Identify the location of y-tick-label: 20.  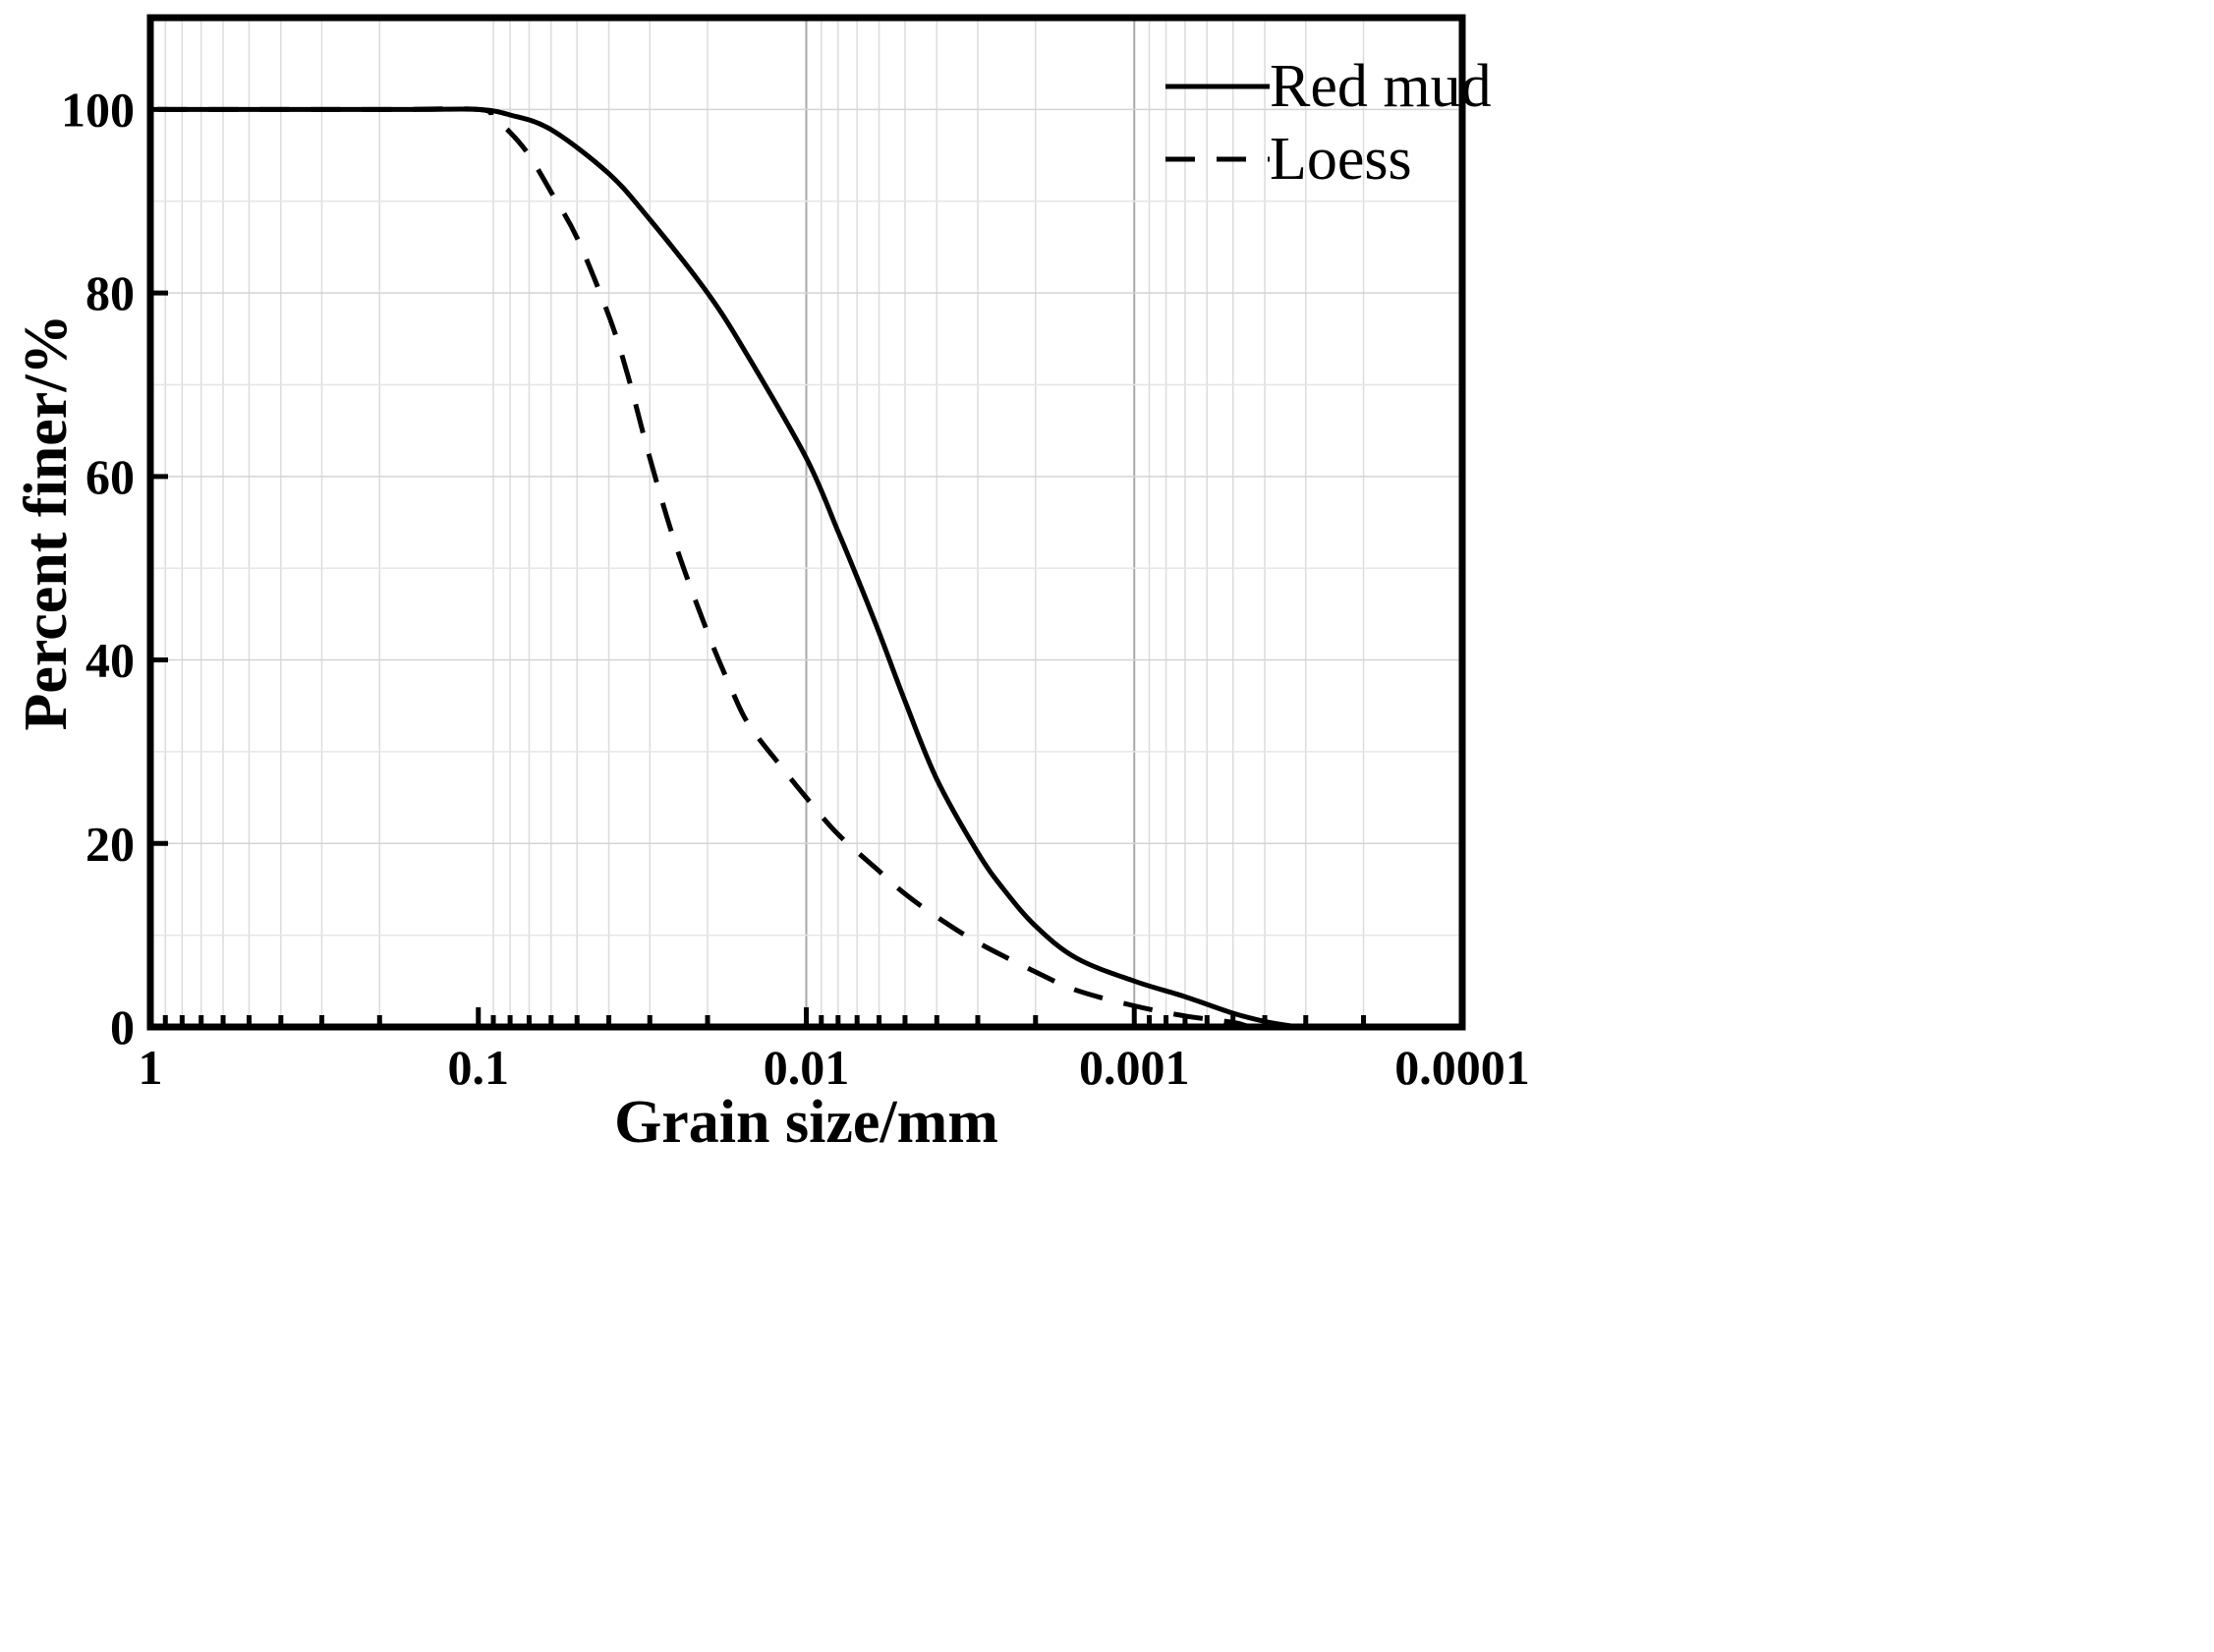
(110, 843).